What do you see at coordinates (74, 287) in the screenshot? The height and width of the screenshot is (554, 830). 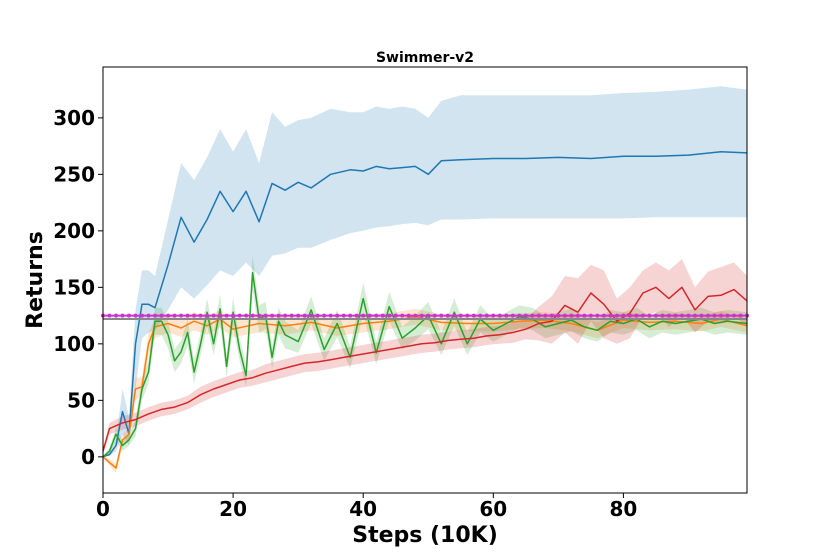 I see `y-tick-label: 150` at bounding box center [74, 287].